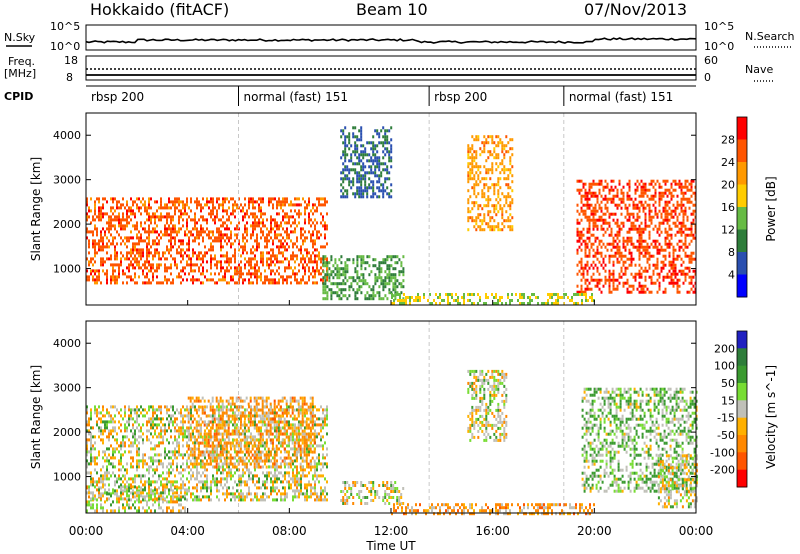 The width and height of the screenshot is (800, 554). What do you see at coordinates (742, 151) in the screenshot?
I see `colorbar-swatch` at bounding box center [742, 151].